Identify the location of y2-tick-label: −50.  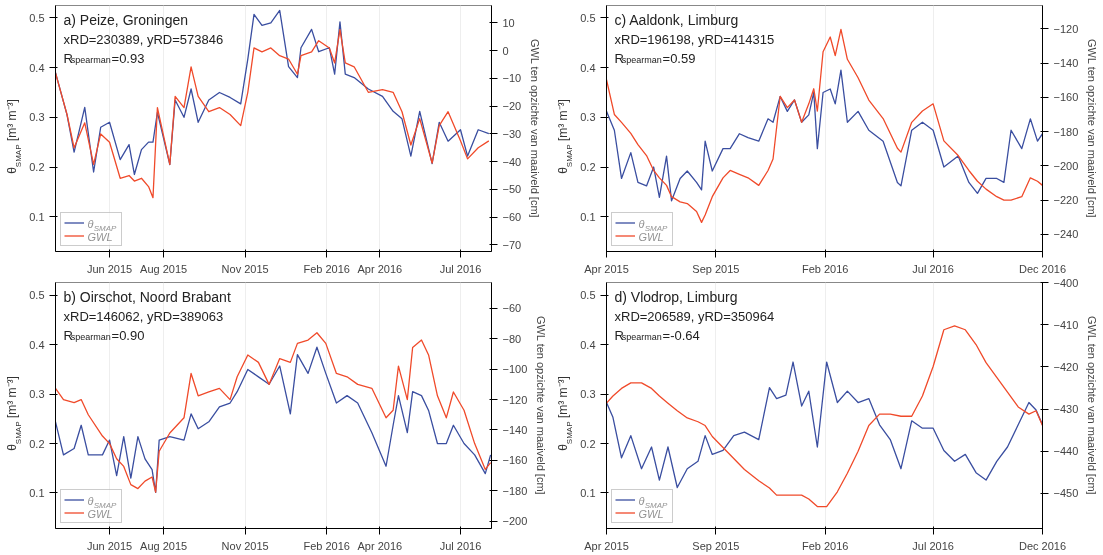
(512, 189).